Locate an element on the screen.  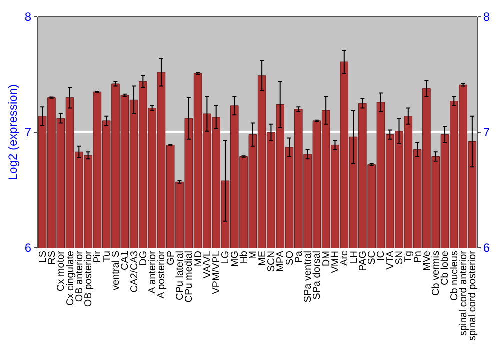
x-tick-label: DG is located at coordinates (144, 258).